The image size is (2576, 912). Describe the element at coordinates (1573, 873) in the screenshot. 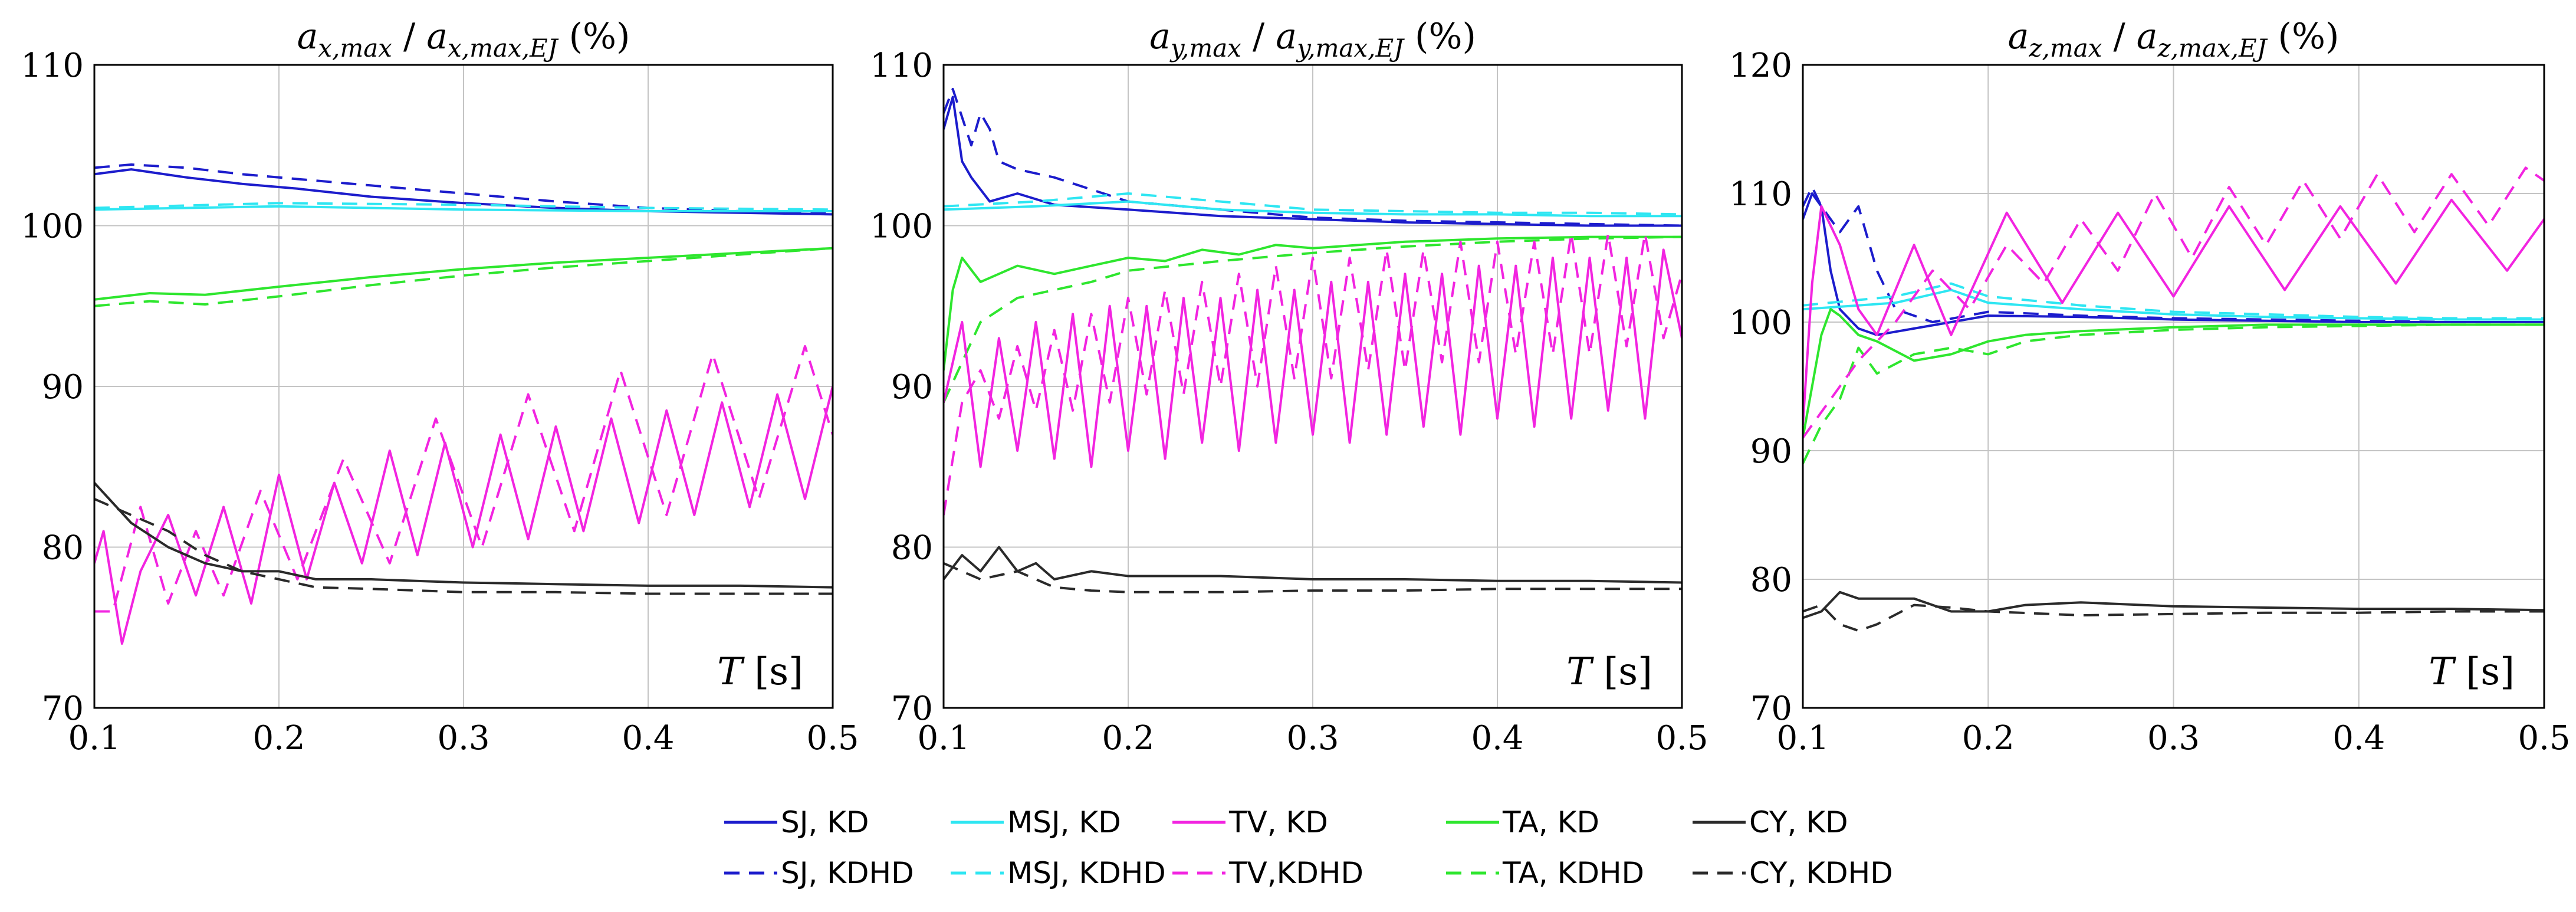

I see `legend-label: TA, KDHD` at that location.